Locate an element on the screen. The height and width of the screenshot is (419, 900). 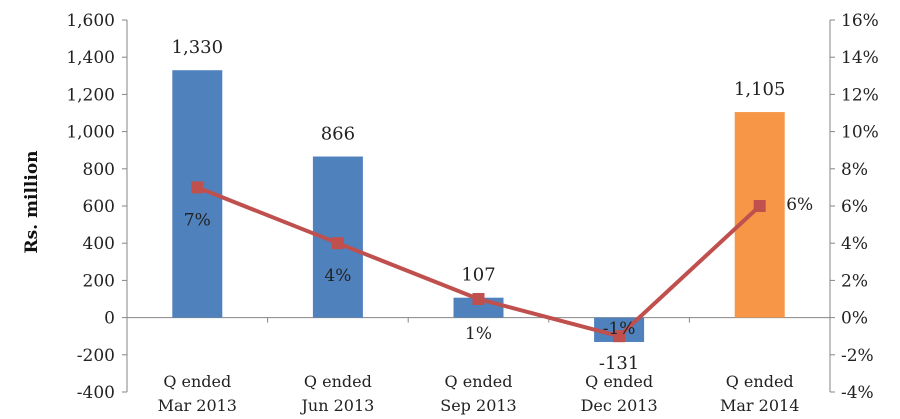
y2-tick-label: 10% is located at coordinates (860, 133).